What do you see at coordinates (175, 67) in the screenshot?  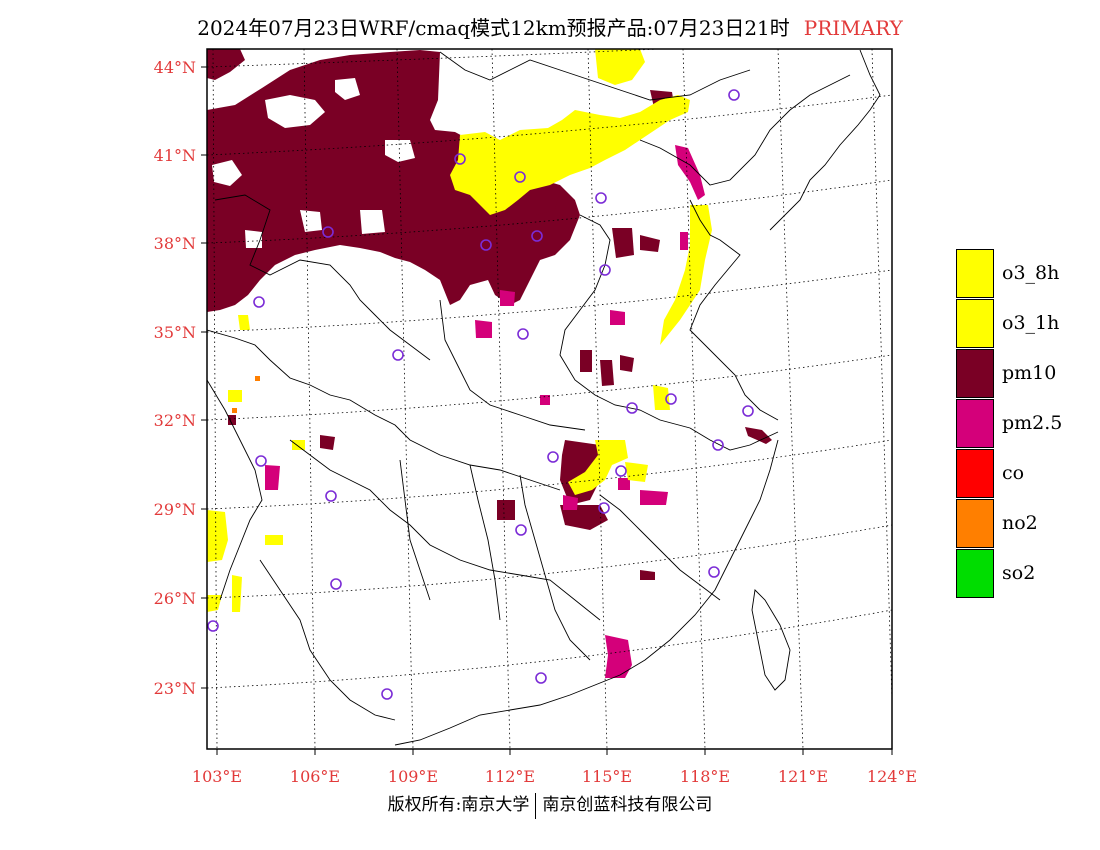 I see `lat-label-44: 44°N` at bounding box center [175, 67].